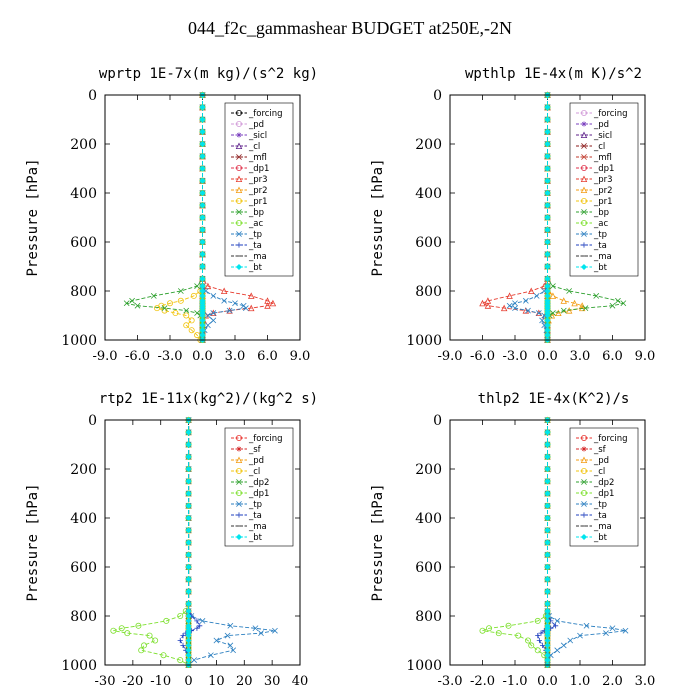 Image resolution: width=700 pixels, height=700 pixels. What do you see at coordinates (208, 399) in the screenshot?
I see `panel-title: rtp2 1E-11x(kg^2)/(kg^2 s)` at bounding box center [208, 399].